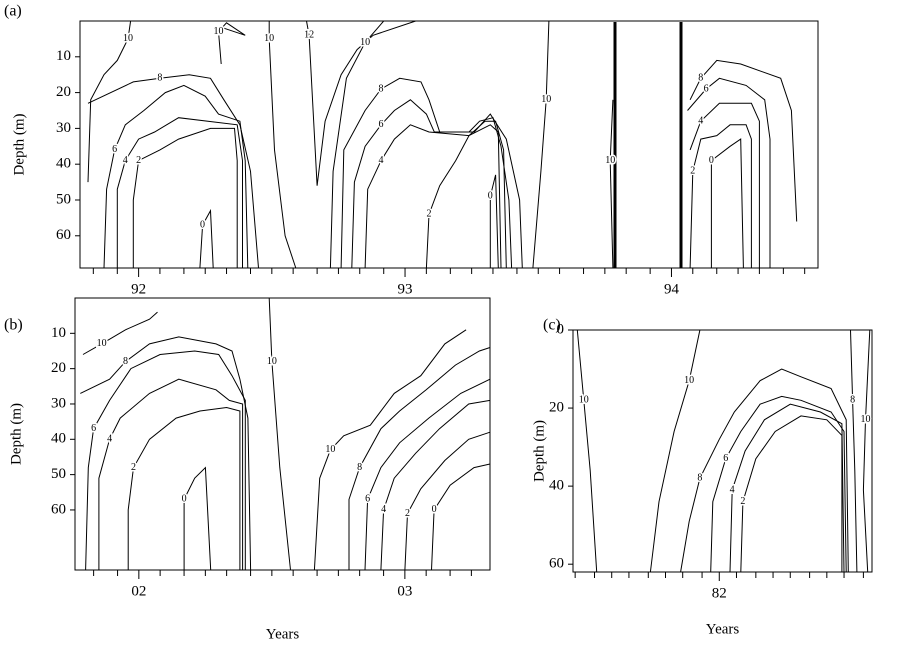  Describe the element at coordinates (309, 35) in the screenshot. I see `contour-label: 12` at that location.